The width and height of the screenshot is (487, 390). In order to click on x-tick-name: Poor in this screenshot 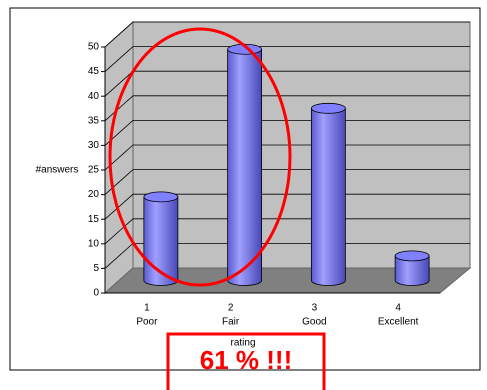, I will do `click(147, 322)`.